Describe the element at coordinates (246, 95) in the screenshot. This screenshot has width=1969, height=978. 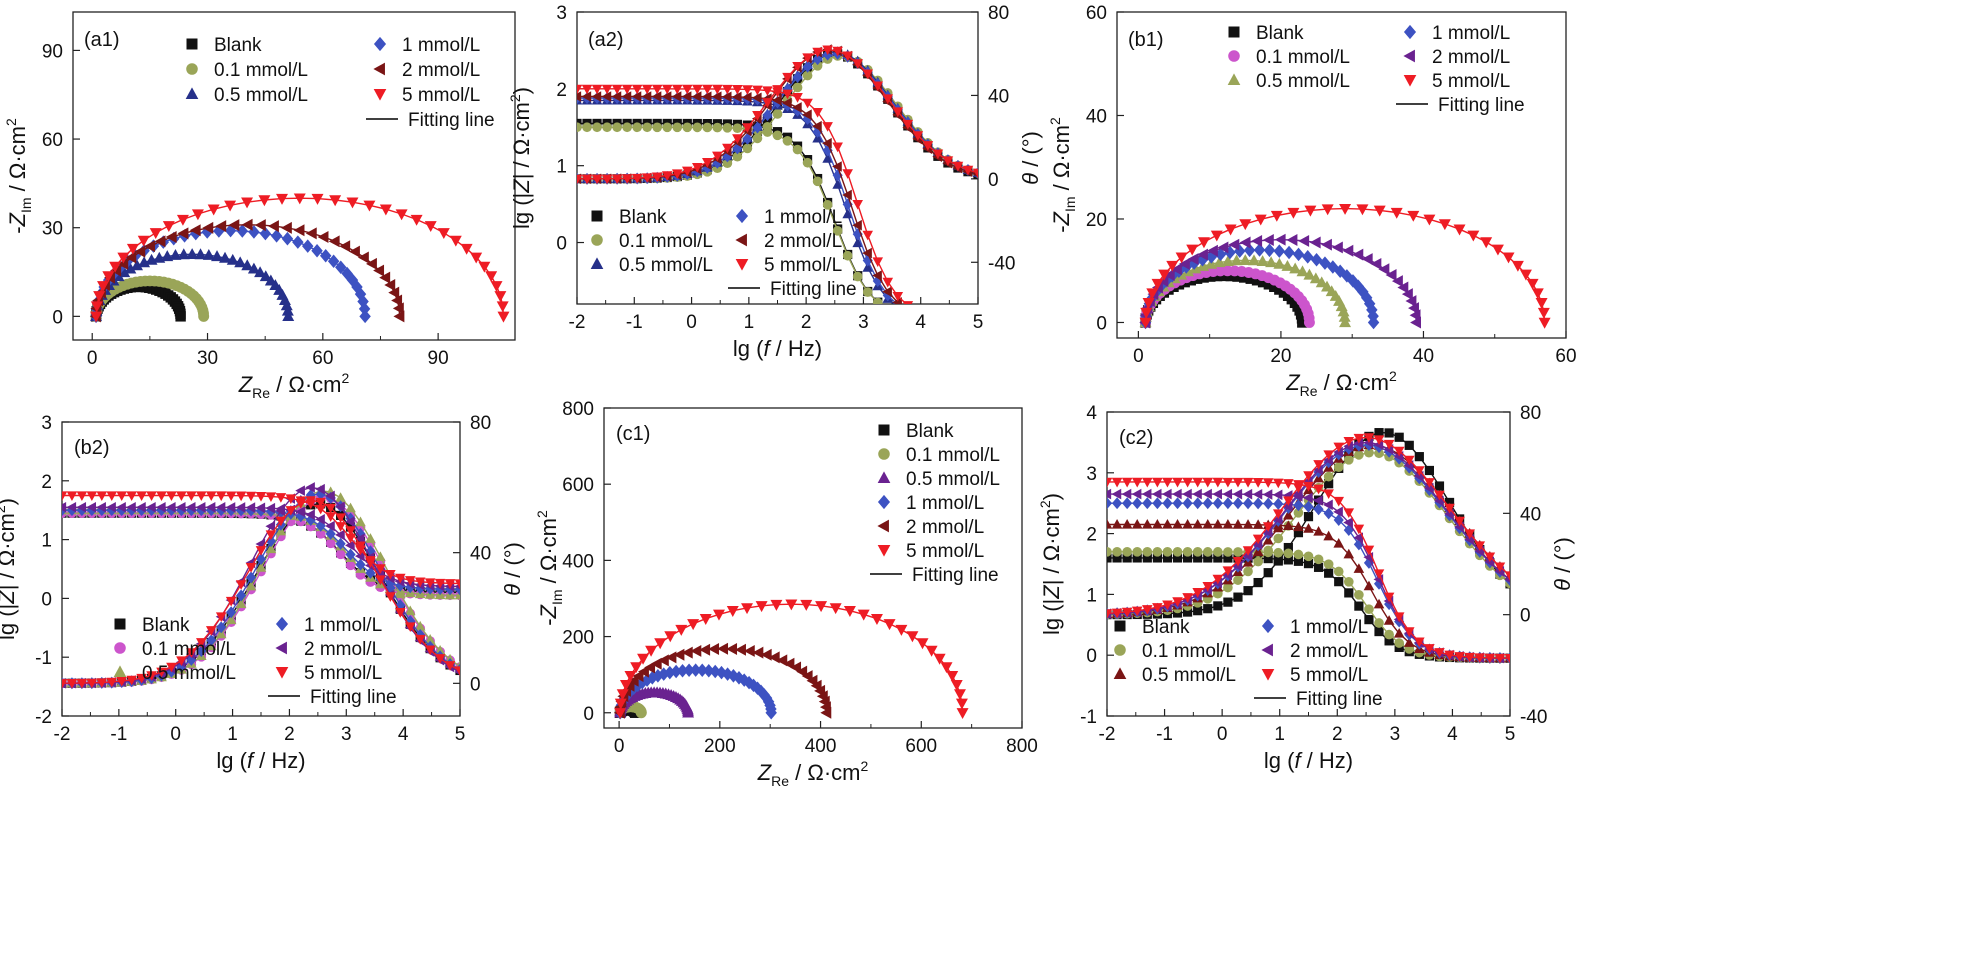
I see `legend-item-0-5-mmol-l: 0.5 mmol/L` at that location.